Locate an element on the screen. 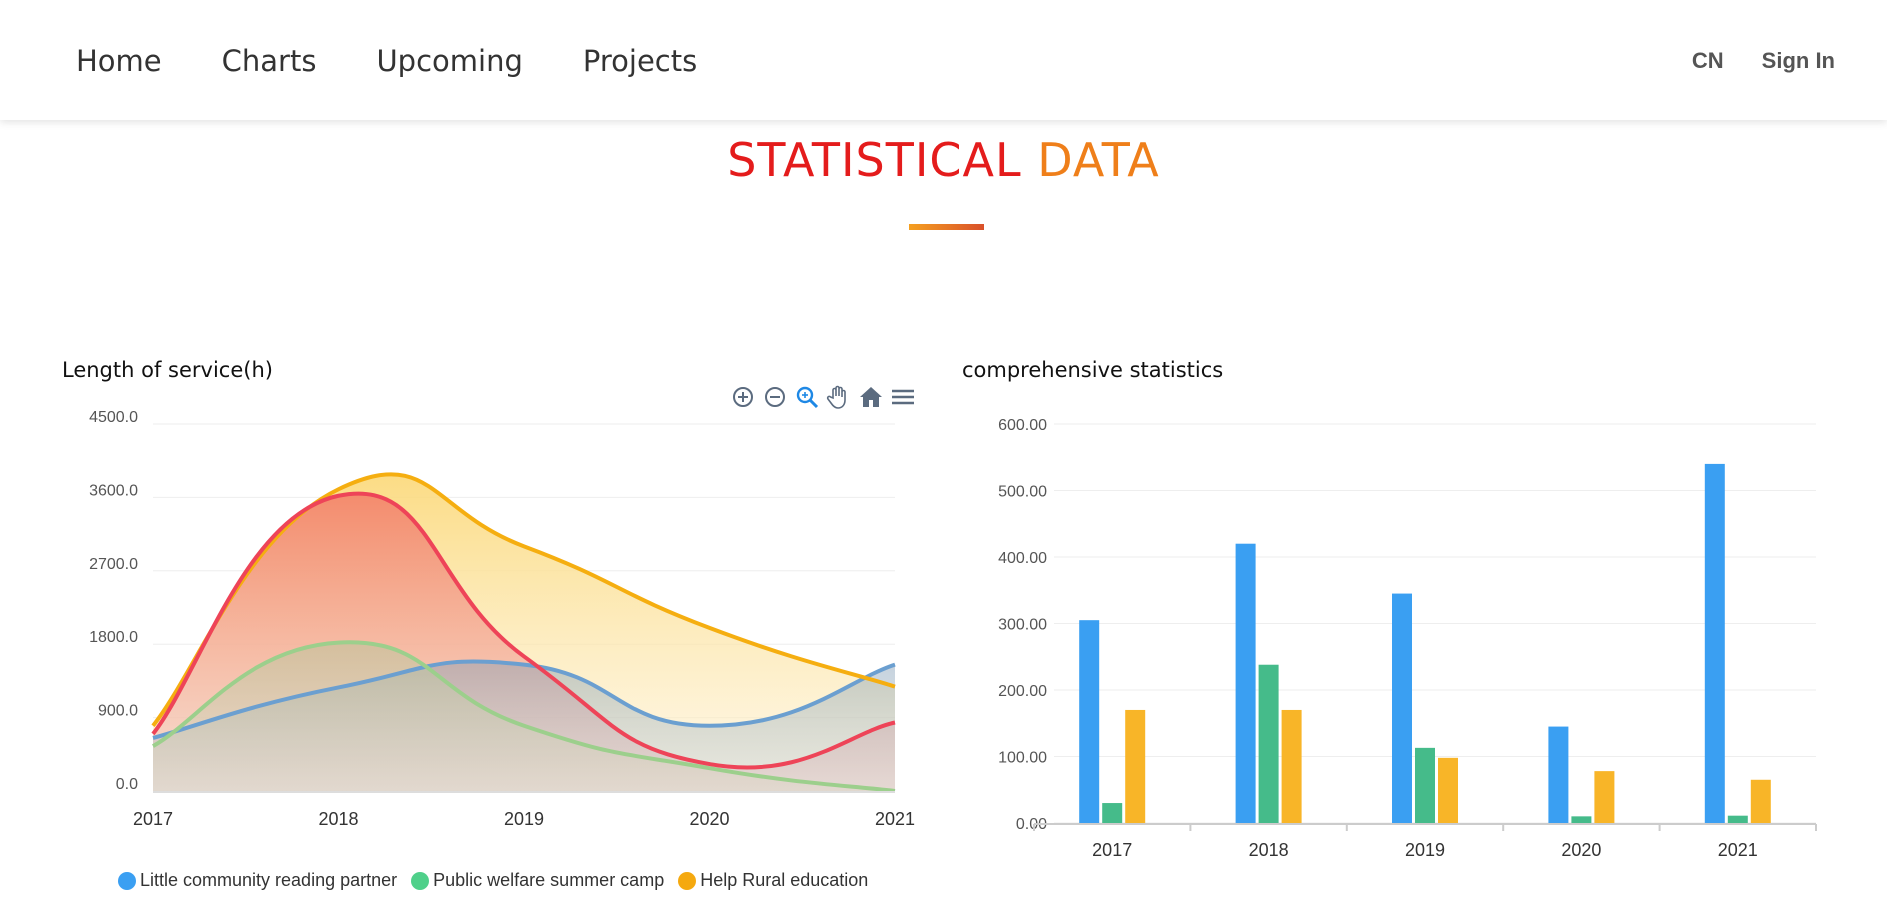 Image resolution: width=1887 pixels, height=900 pixels. pan-hand-icon is located at coordinates (839, 397).